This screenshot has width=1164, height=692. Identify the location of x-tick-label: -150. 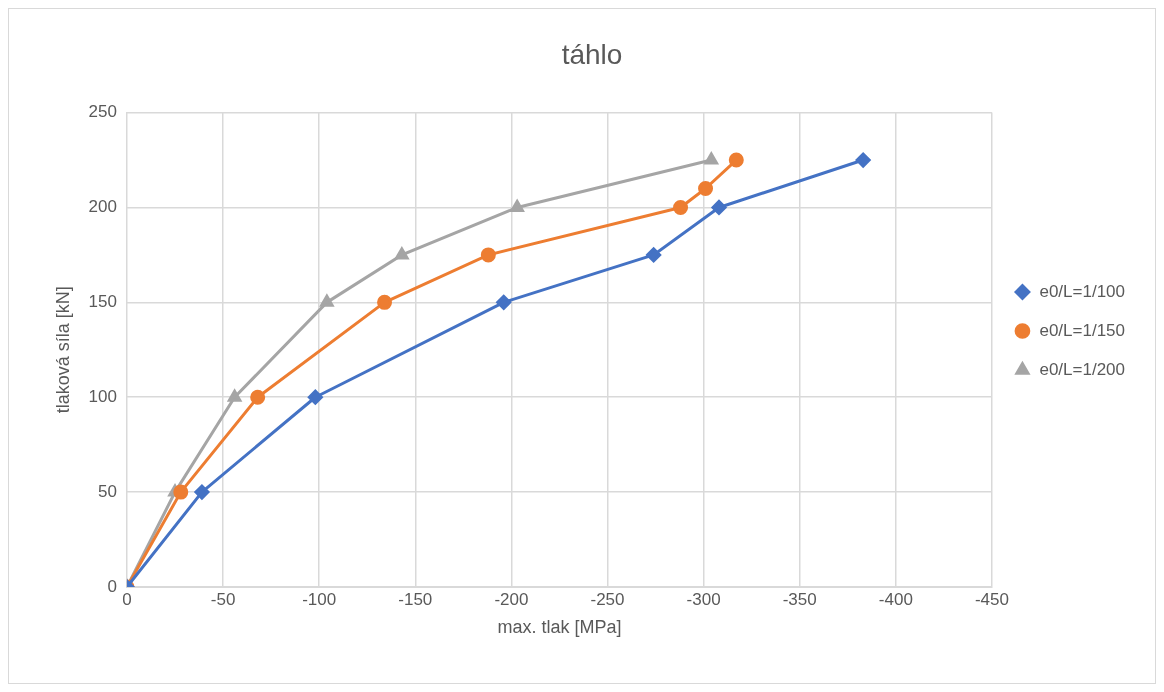
(415, 599).